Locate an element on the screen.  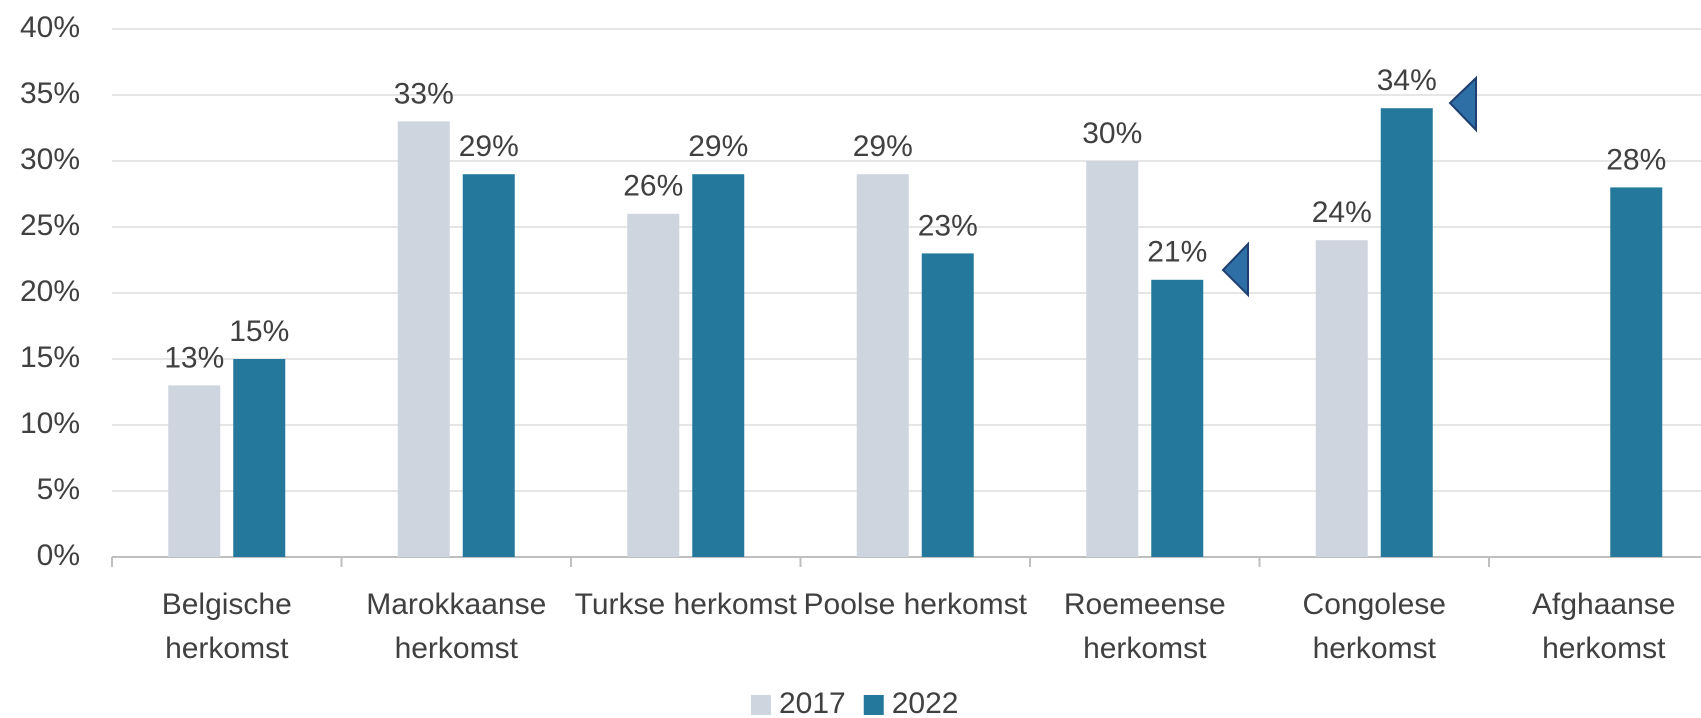
data-label: 23% is located at coordinates (948, 225).